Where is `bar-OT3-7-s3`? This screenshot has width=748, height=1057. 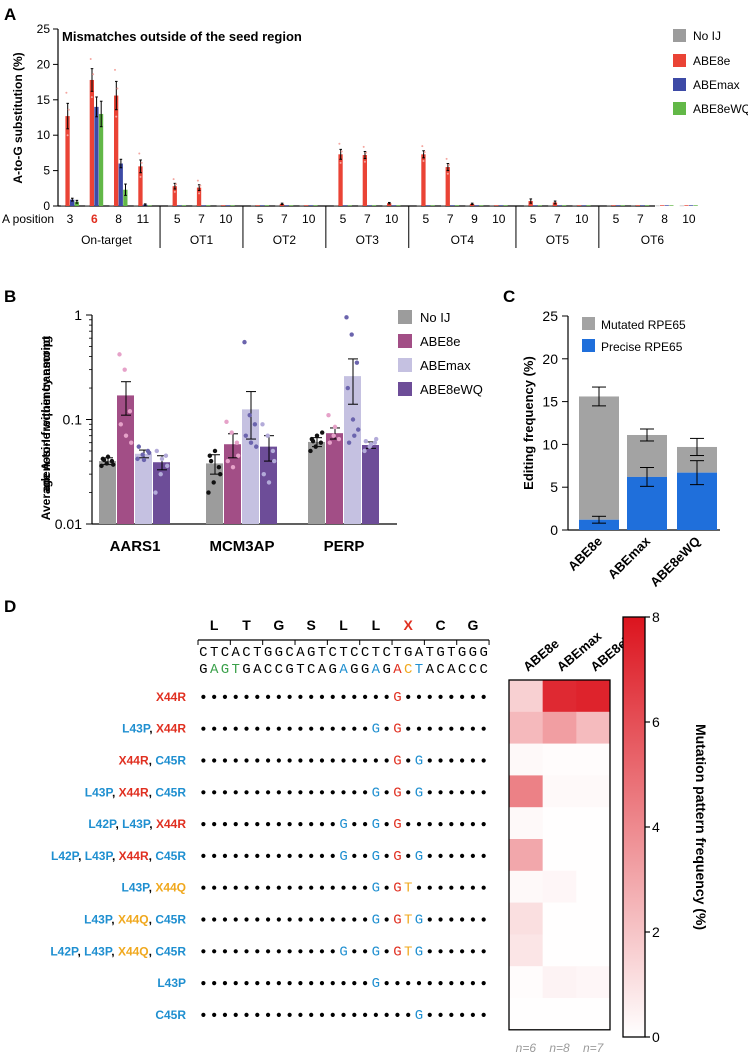
bar-OT3-7-s3 is located at coordinates (374, 205).